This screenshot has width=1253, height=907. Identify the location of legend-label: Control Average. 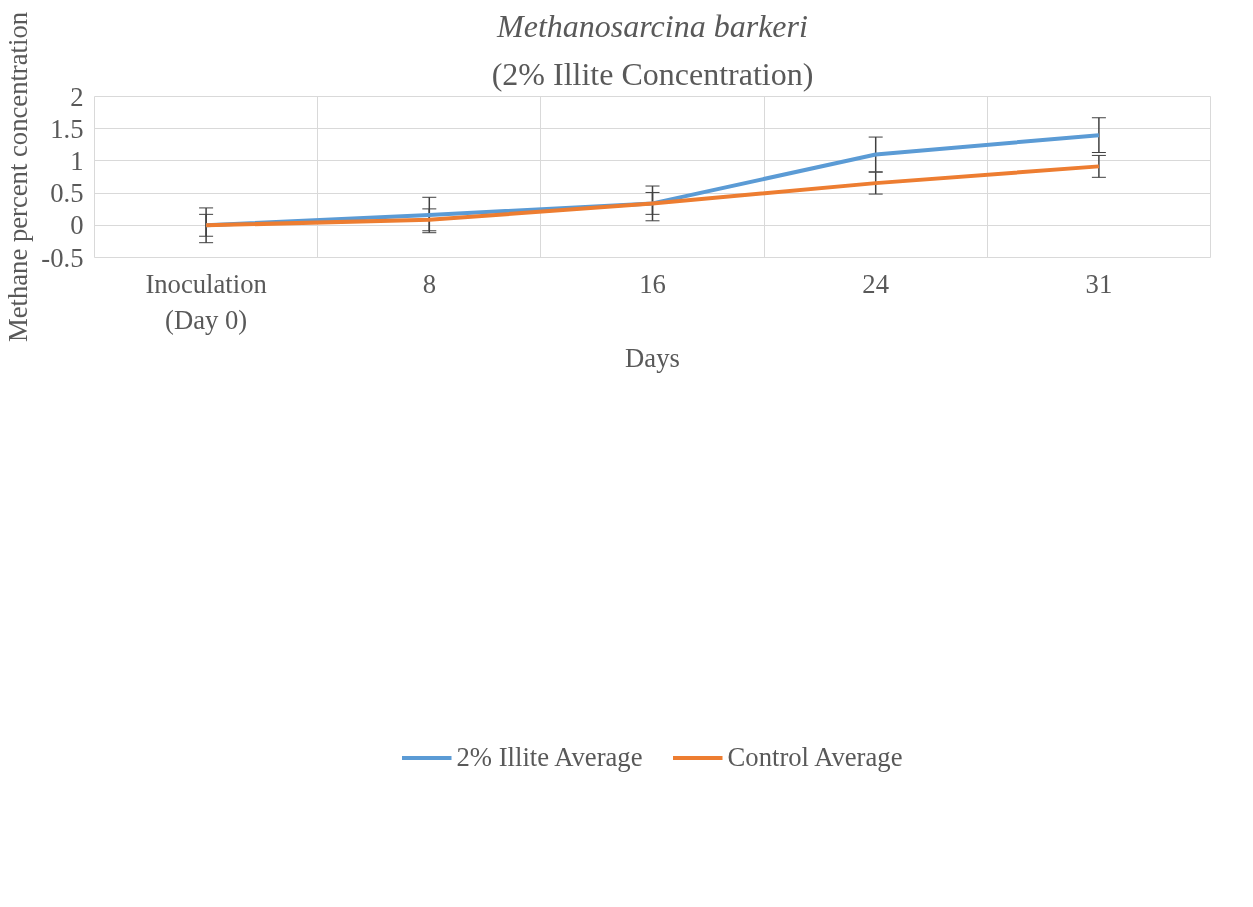
(815, 757).